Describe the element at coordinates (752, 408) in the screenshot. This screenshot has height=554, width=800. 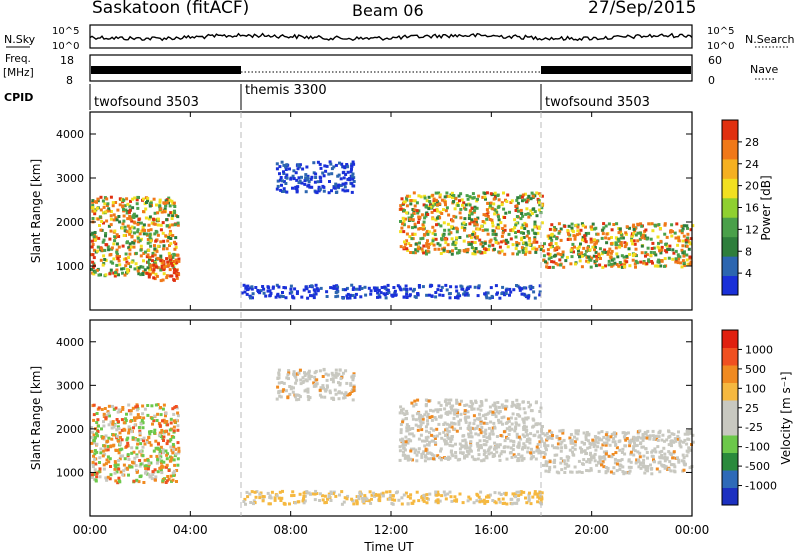
I see `colorbar-tick-label: 25` at that location.